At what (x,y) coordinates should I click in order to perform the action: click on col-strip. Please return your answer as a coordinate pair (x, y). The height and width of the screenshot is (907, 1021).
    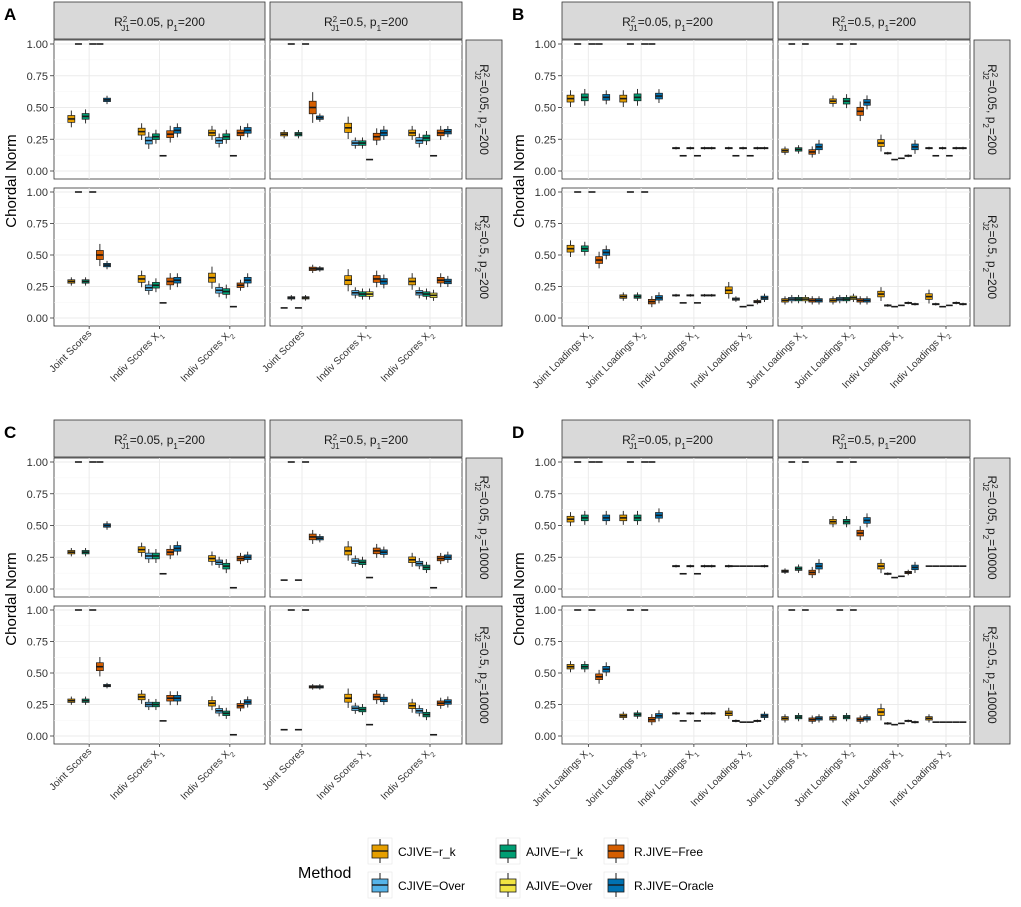
    Looking at the image, I should click on (159, 438).